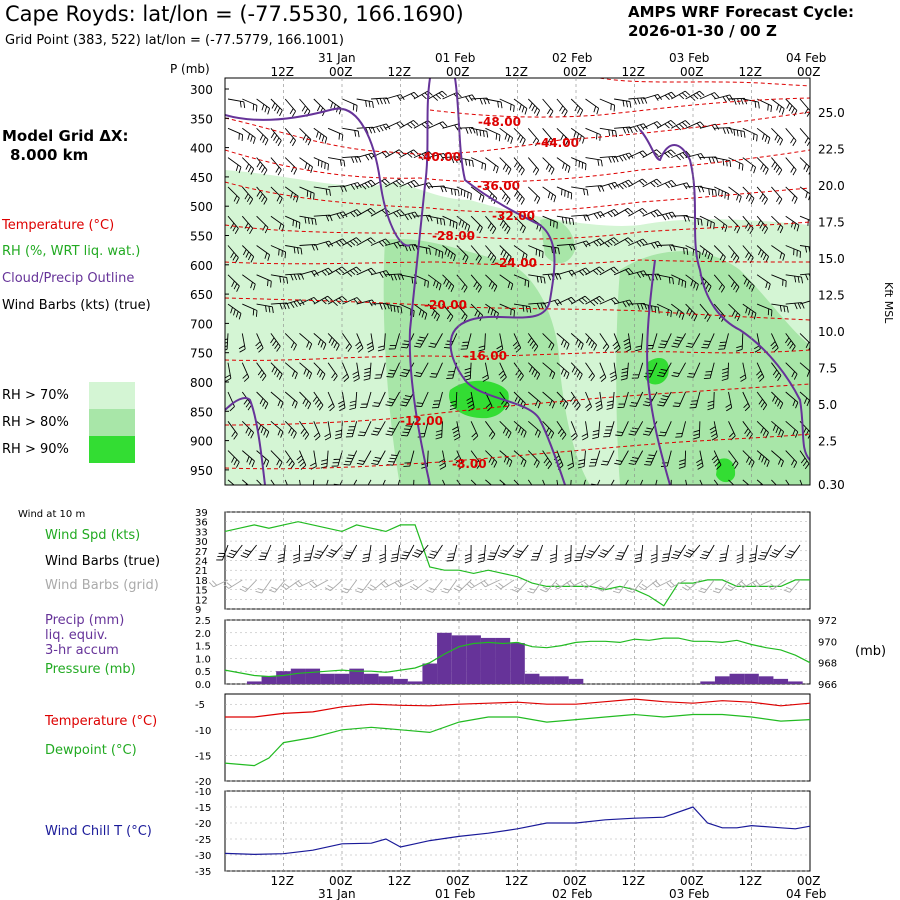 This screenshot has width=900, height=900. What do you see at coordinates (35, 449) in the screenshot?
I see `legend-rh90-label: RH > 90%` at bounding box center [35, 449].